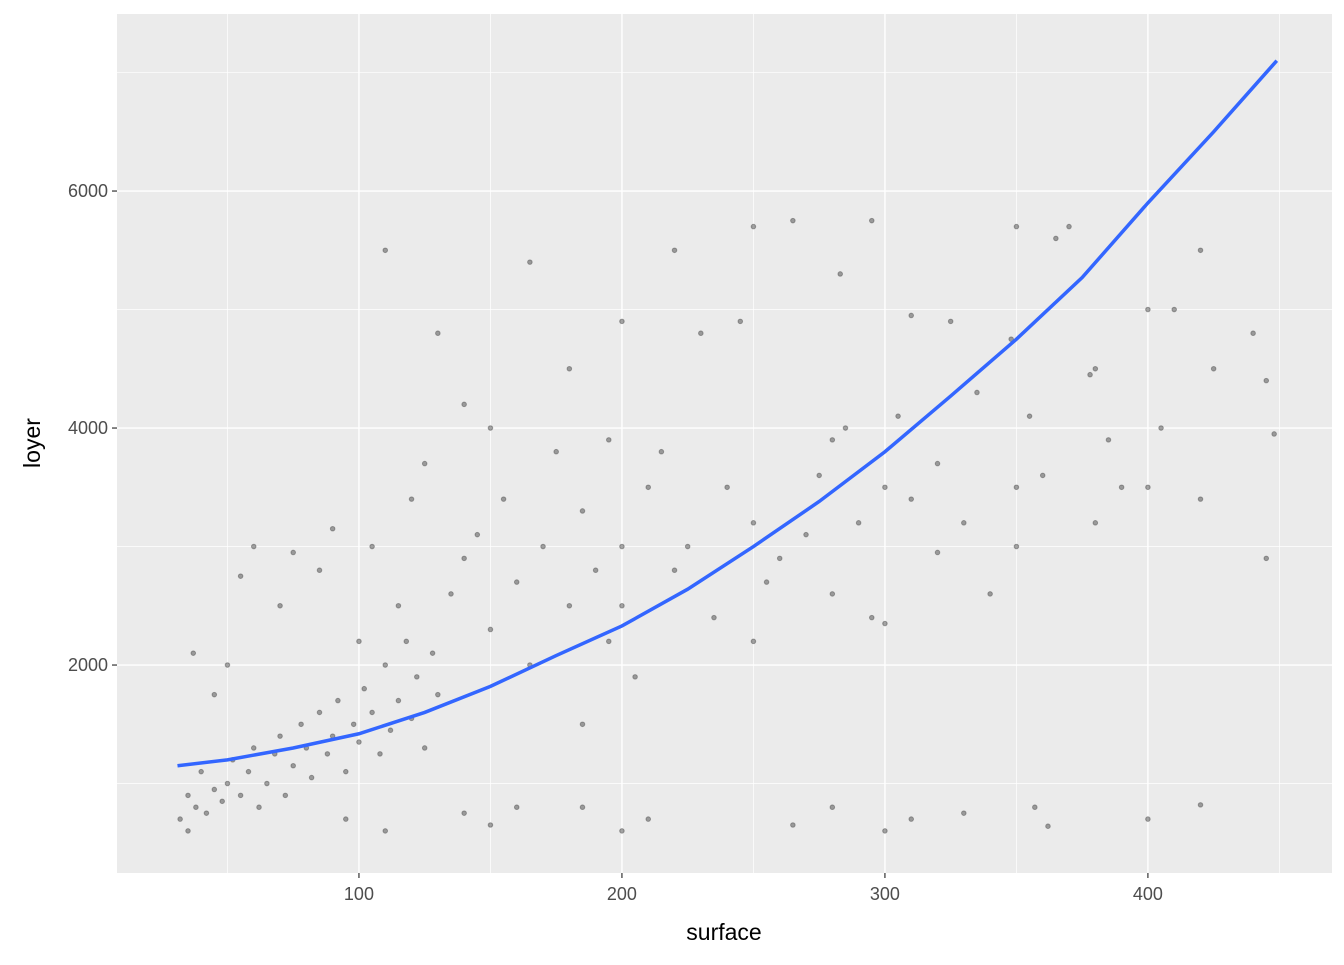  I want to click on y-tick-label: 4000, so click(88, 428).